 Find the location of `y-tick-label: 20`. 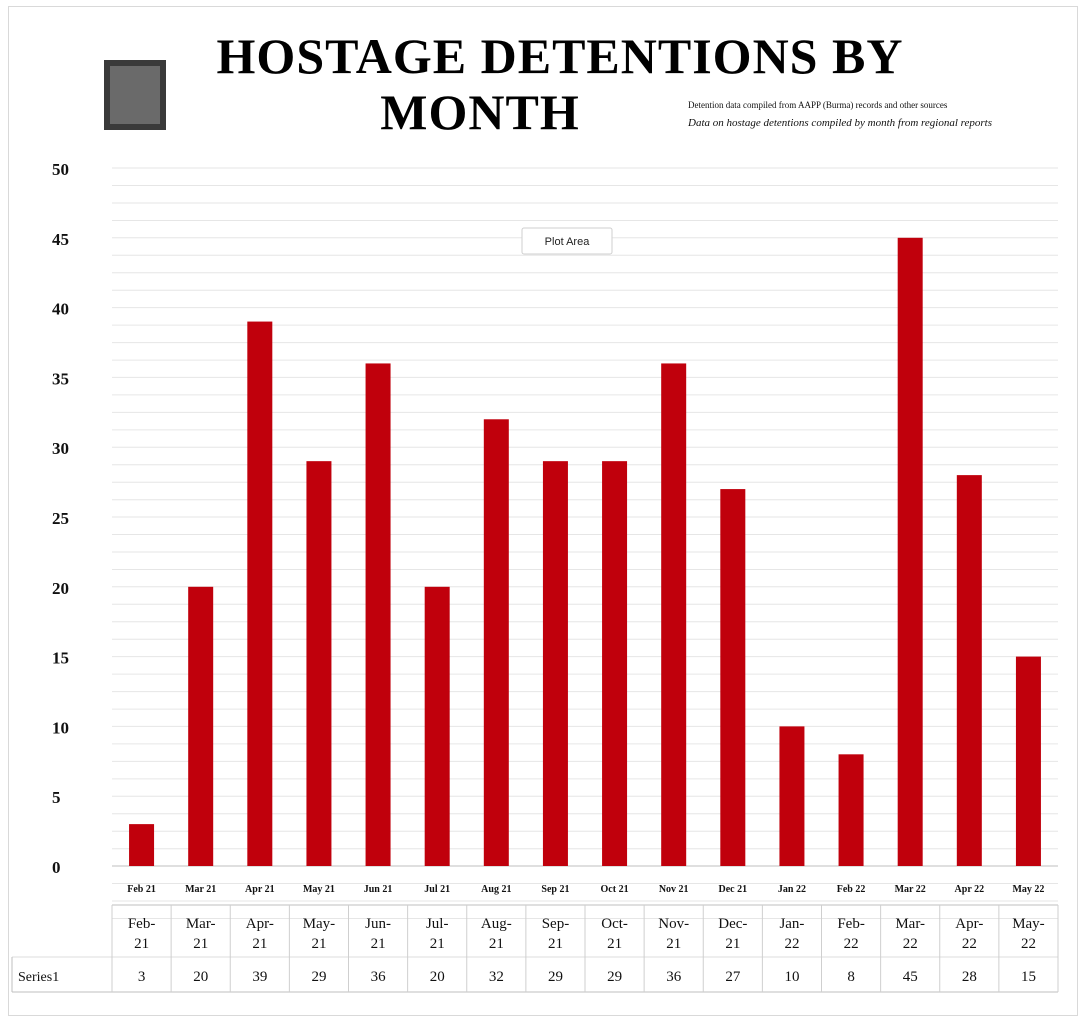

y-tick-label: 20 is located at coordinates (60, 588).